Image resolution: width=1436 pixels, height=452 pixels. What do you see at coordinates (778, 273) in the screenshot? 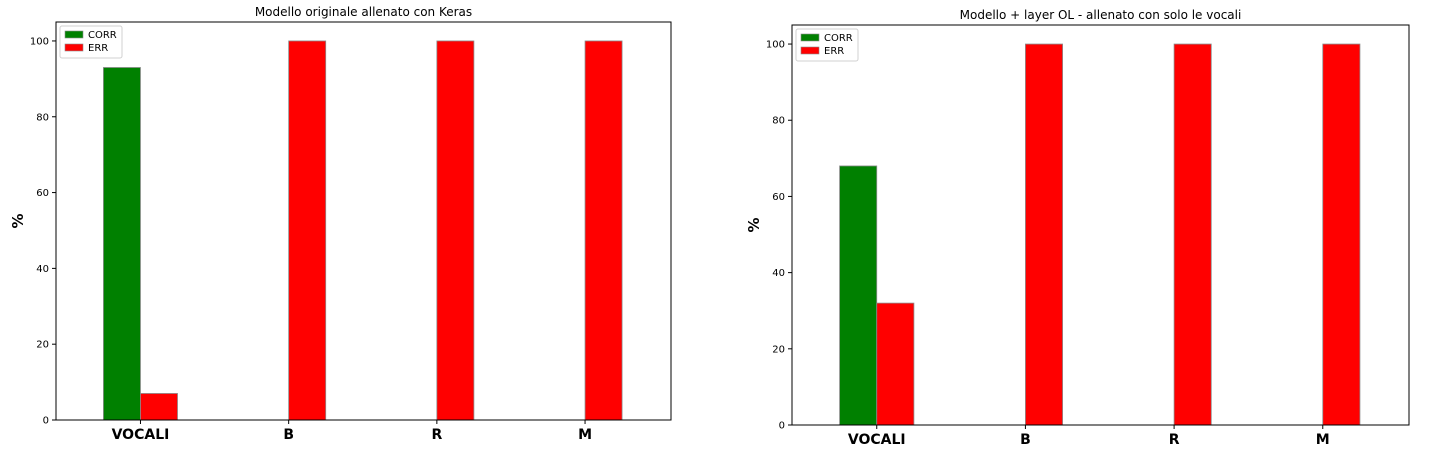
I see `chart-2-ytick-label: 40` at bounding box center [778, 273].